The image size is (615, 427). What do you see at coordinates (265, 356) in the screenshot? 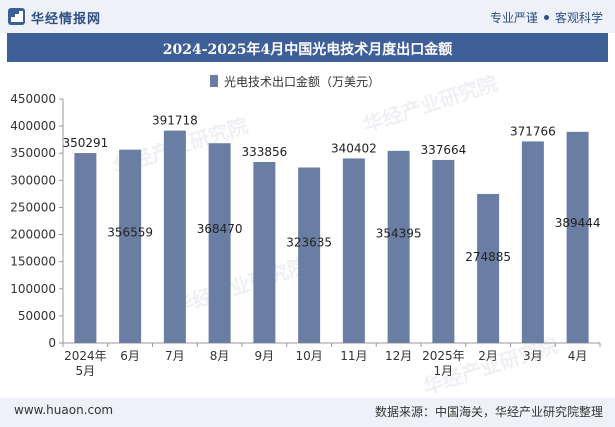
I see `x-tick-label: 9月` at bounding box center [265, 356].